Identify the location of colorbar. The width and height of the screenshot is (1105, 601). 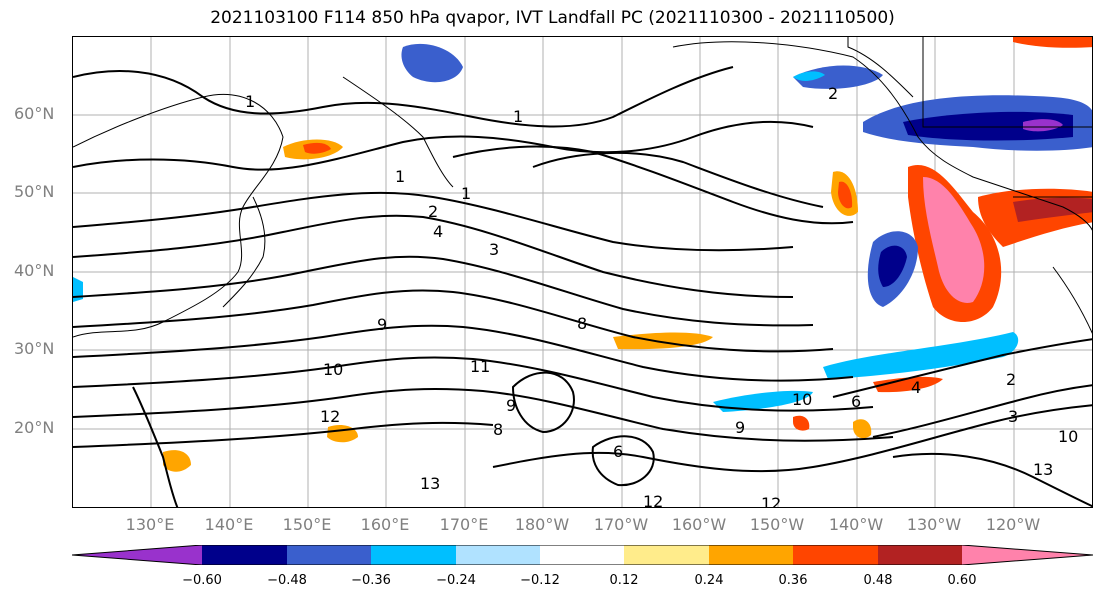
(582, 555).